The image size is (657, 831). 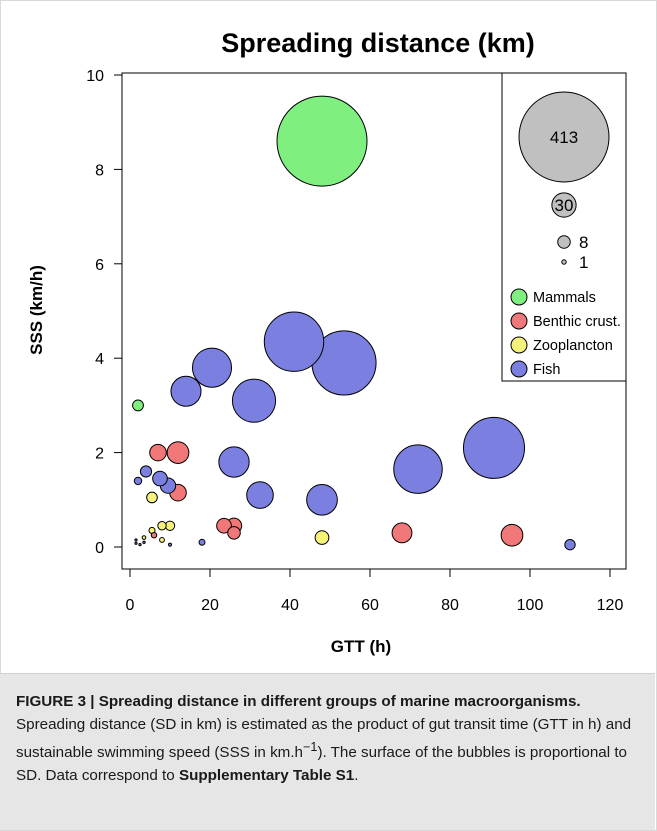 What do you see at coordinates (356, 776) in the screenshot?
I see `caption-end: .` at bounding box center [356, 776].